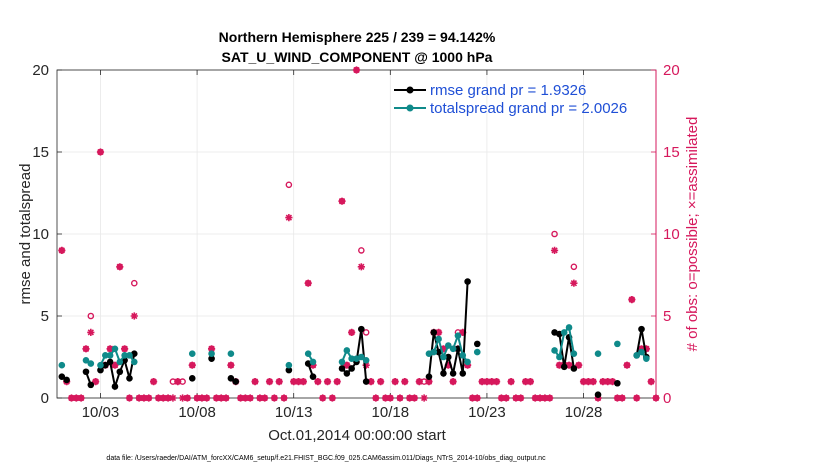 This screenshot has height=470, width=830. I want to click on right-y-tick-label: 20, so click(671, 70).